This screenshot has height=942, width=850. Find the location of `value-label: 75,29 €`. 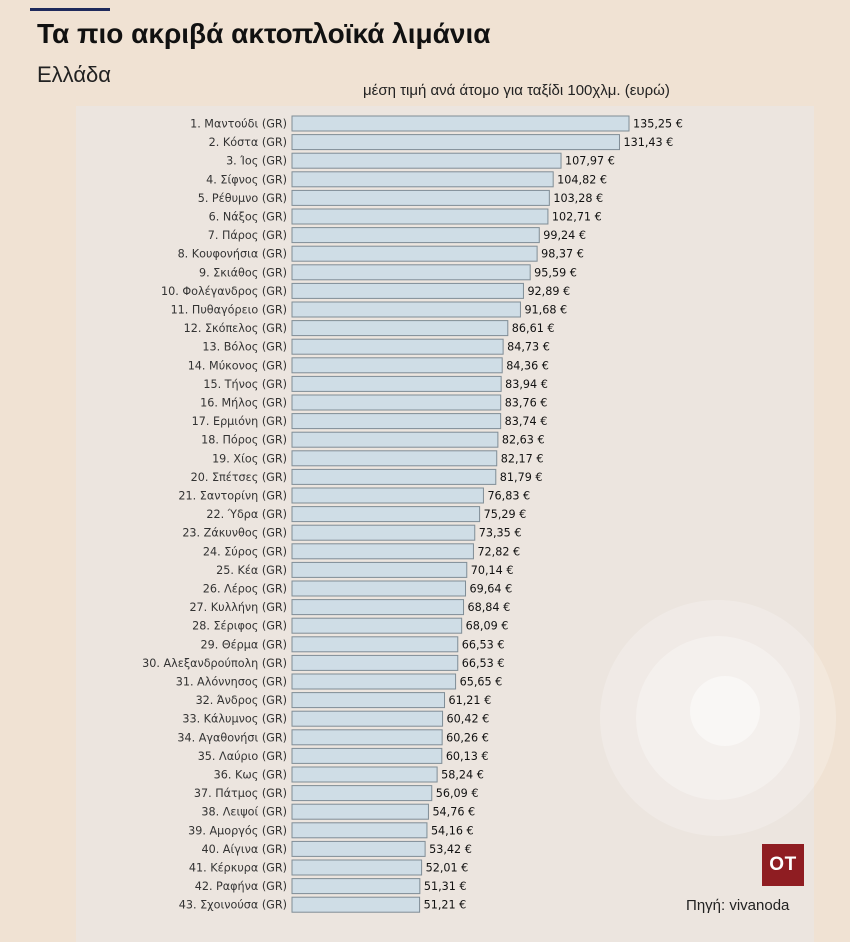

value-label: 75,29 € is located at coordinates (505, 514).